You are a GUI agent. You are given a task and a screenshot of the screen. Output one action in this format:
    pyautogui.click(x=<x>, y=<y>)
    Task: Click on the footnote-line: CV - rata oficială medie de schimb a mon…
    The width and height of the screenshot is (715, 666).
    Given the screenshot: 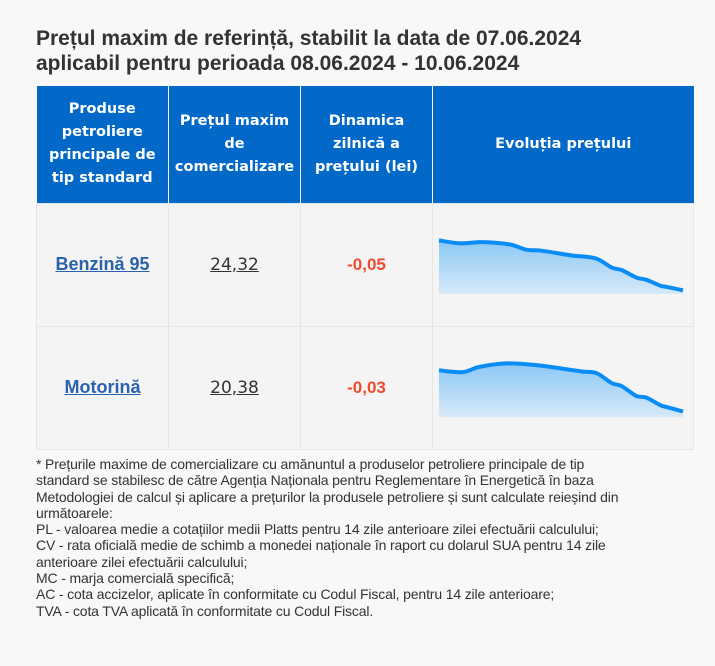 What is the action you would take?
    pyautogui.click(x=321, y=545)
    